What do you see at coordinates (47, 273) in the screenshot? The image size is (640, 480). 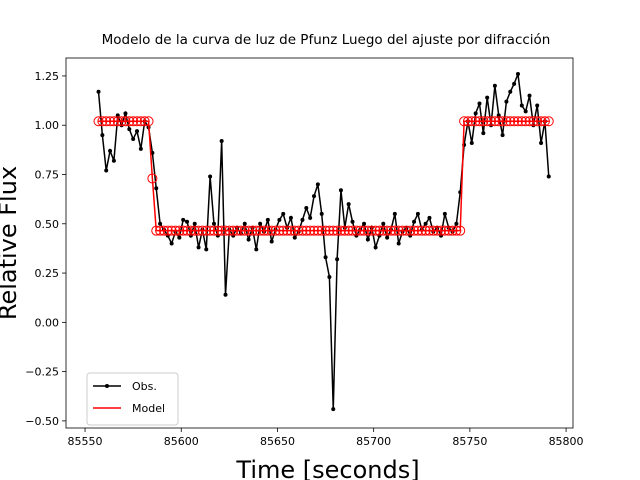 I see `y-tick-label: 0.25` at bounding box center [47, 273].